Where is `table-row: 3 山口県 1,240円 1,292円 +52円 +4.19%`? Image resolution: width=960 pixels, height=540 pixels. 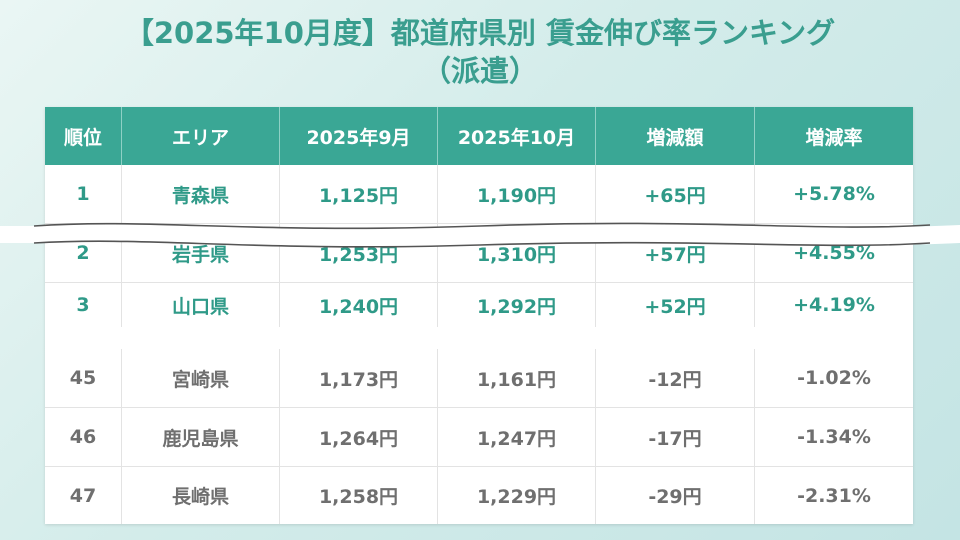 table-row: 3 山口県 1,240円 1,292円 +52円 +4.19% is located at coordinates (479, 305).